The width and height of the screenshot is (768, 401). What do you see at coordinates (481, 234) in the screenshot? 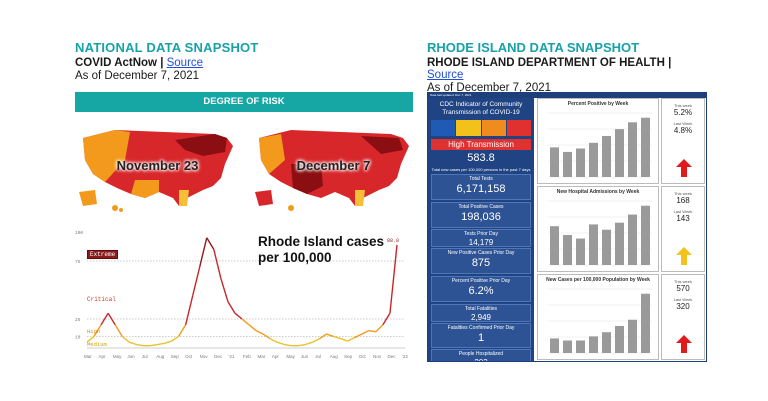
I see `stat-label: Tests Prior Day` at bounding box center [481, 234].